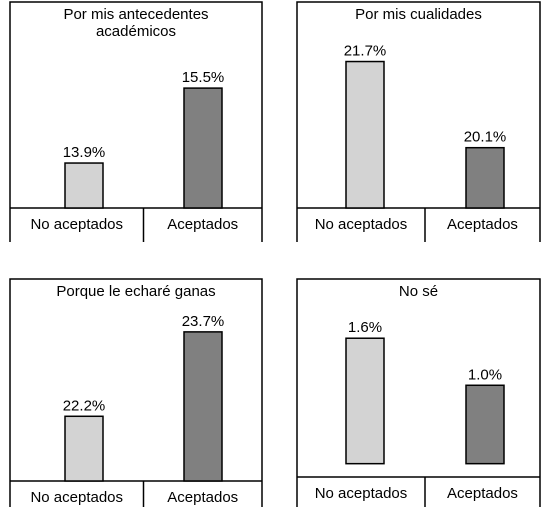 The image size is (545, 507). I want to click on chart-title: Porque le echaré ganas, so click(136, 291).